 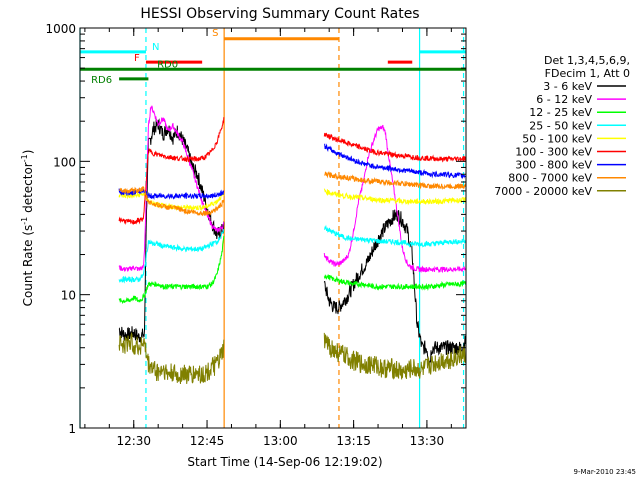 What do you see at coordinates (395, 147) in the screenshot?
I see `series-line-6-seg2` at bounding box center [395, 147].